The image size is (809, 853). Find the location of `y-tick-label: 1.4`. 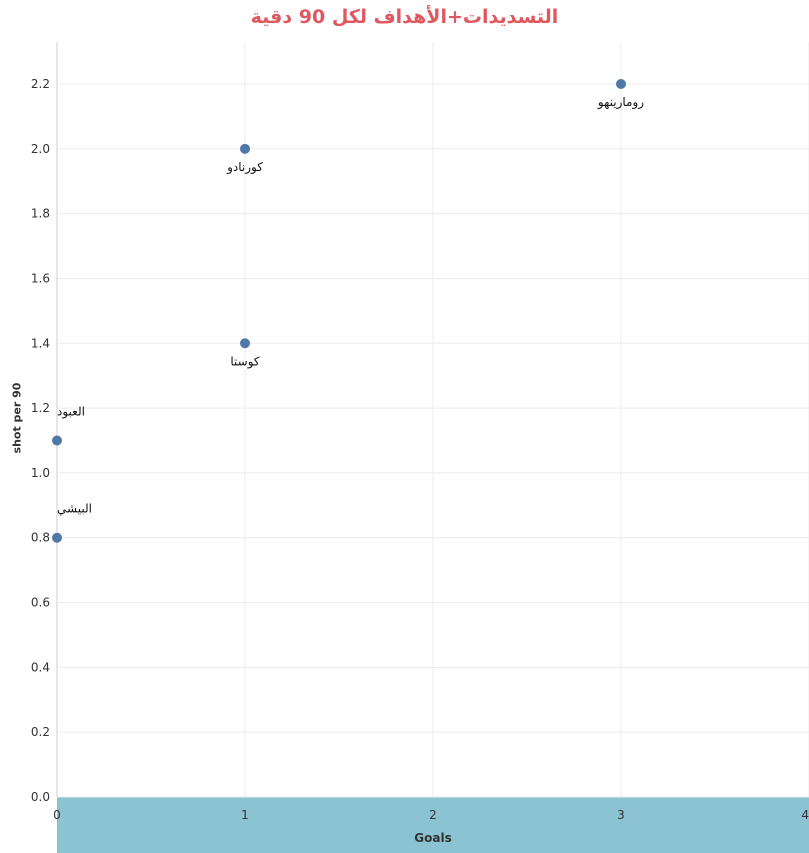

y-tick-label: 1.4 is located at coordinates (40, 343).